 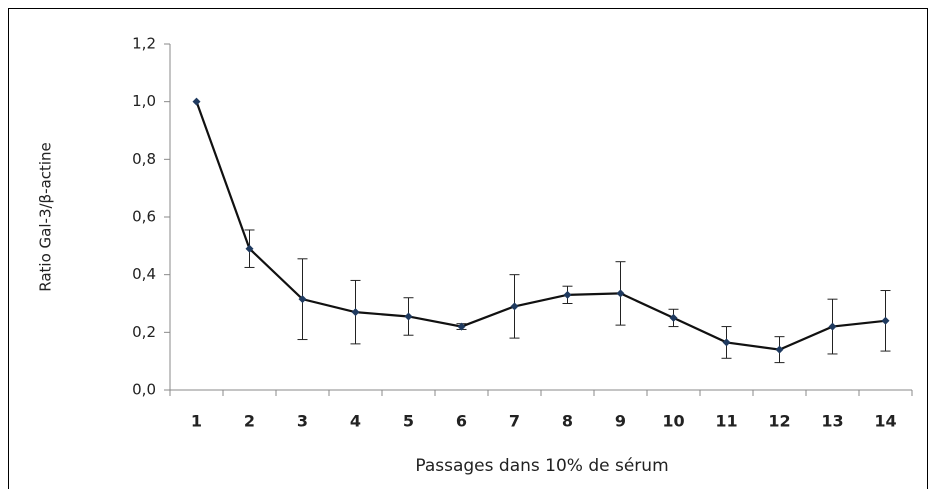 What do you see at coordinates (144, 101) in the screenshot?
I see `y-tick-label: 1,0` at bounding box center [144, 101].